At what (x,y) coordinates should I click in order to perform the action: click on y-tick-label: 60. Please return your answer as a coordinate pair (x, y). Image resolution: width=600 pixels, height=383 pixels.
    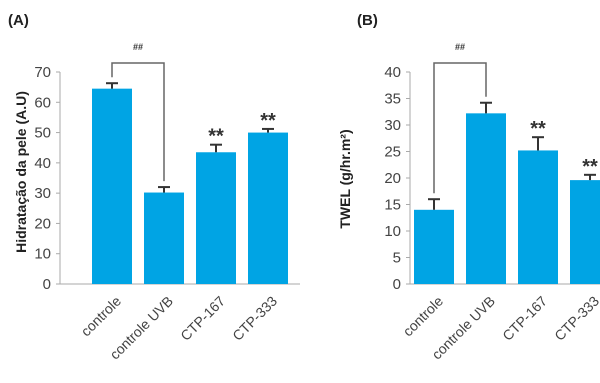
    Looking at the image, I should click on (42, 102).